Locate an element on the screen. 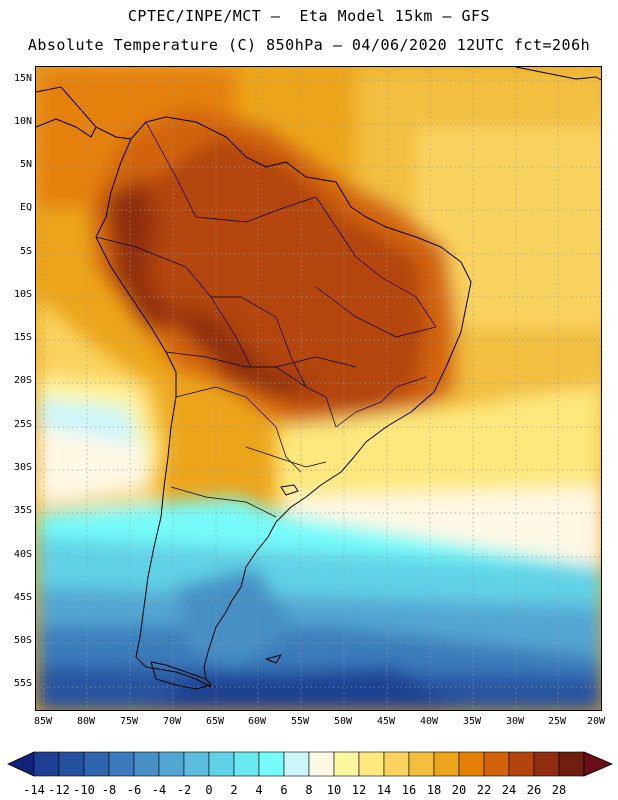 Image resolution: width=618 pixels, height=800 pixels. longitude-label: 30W is located at coordinates (515, 721).